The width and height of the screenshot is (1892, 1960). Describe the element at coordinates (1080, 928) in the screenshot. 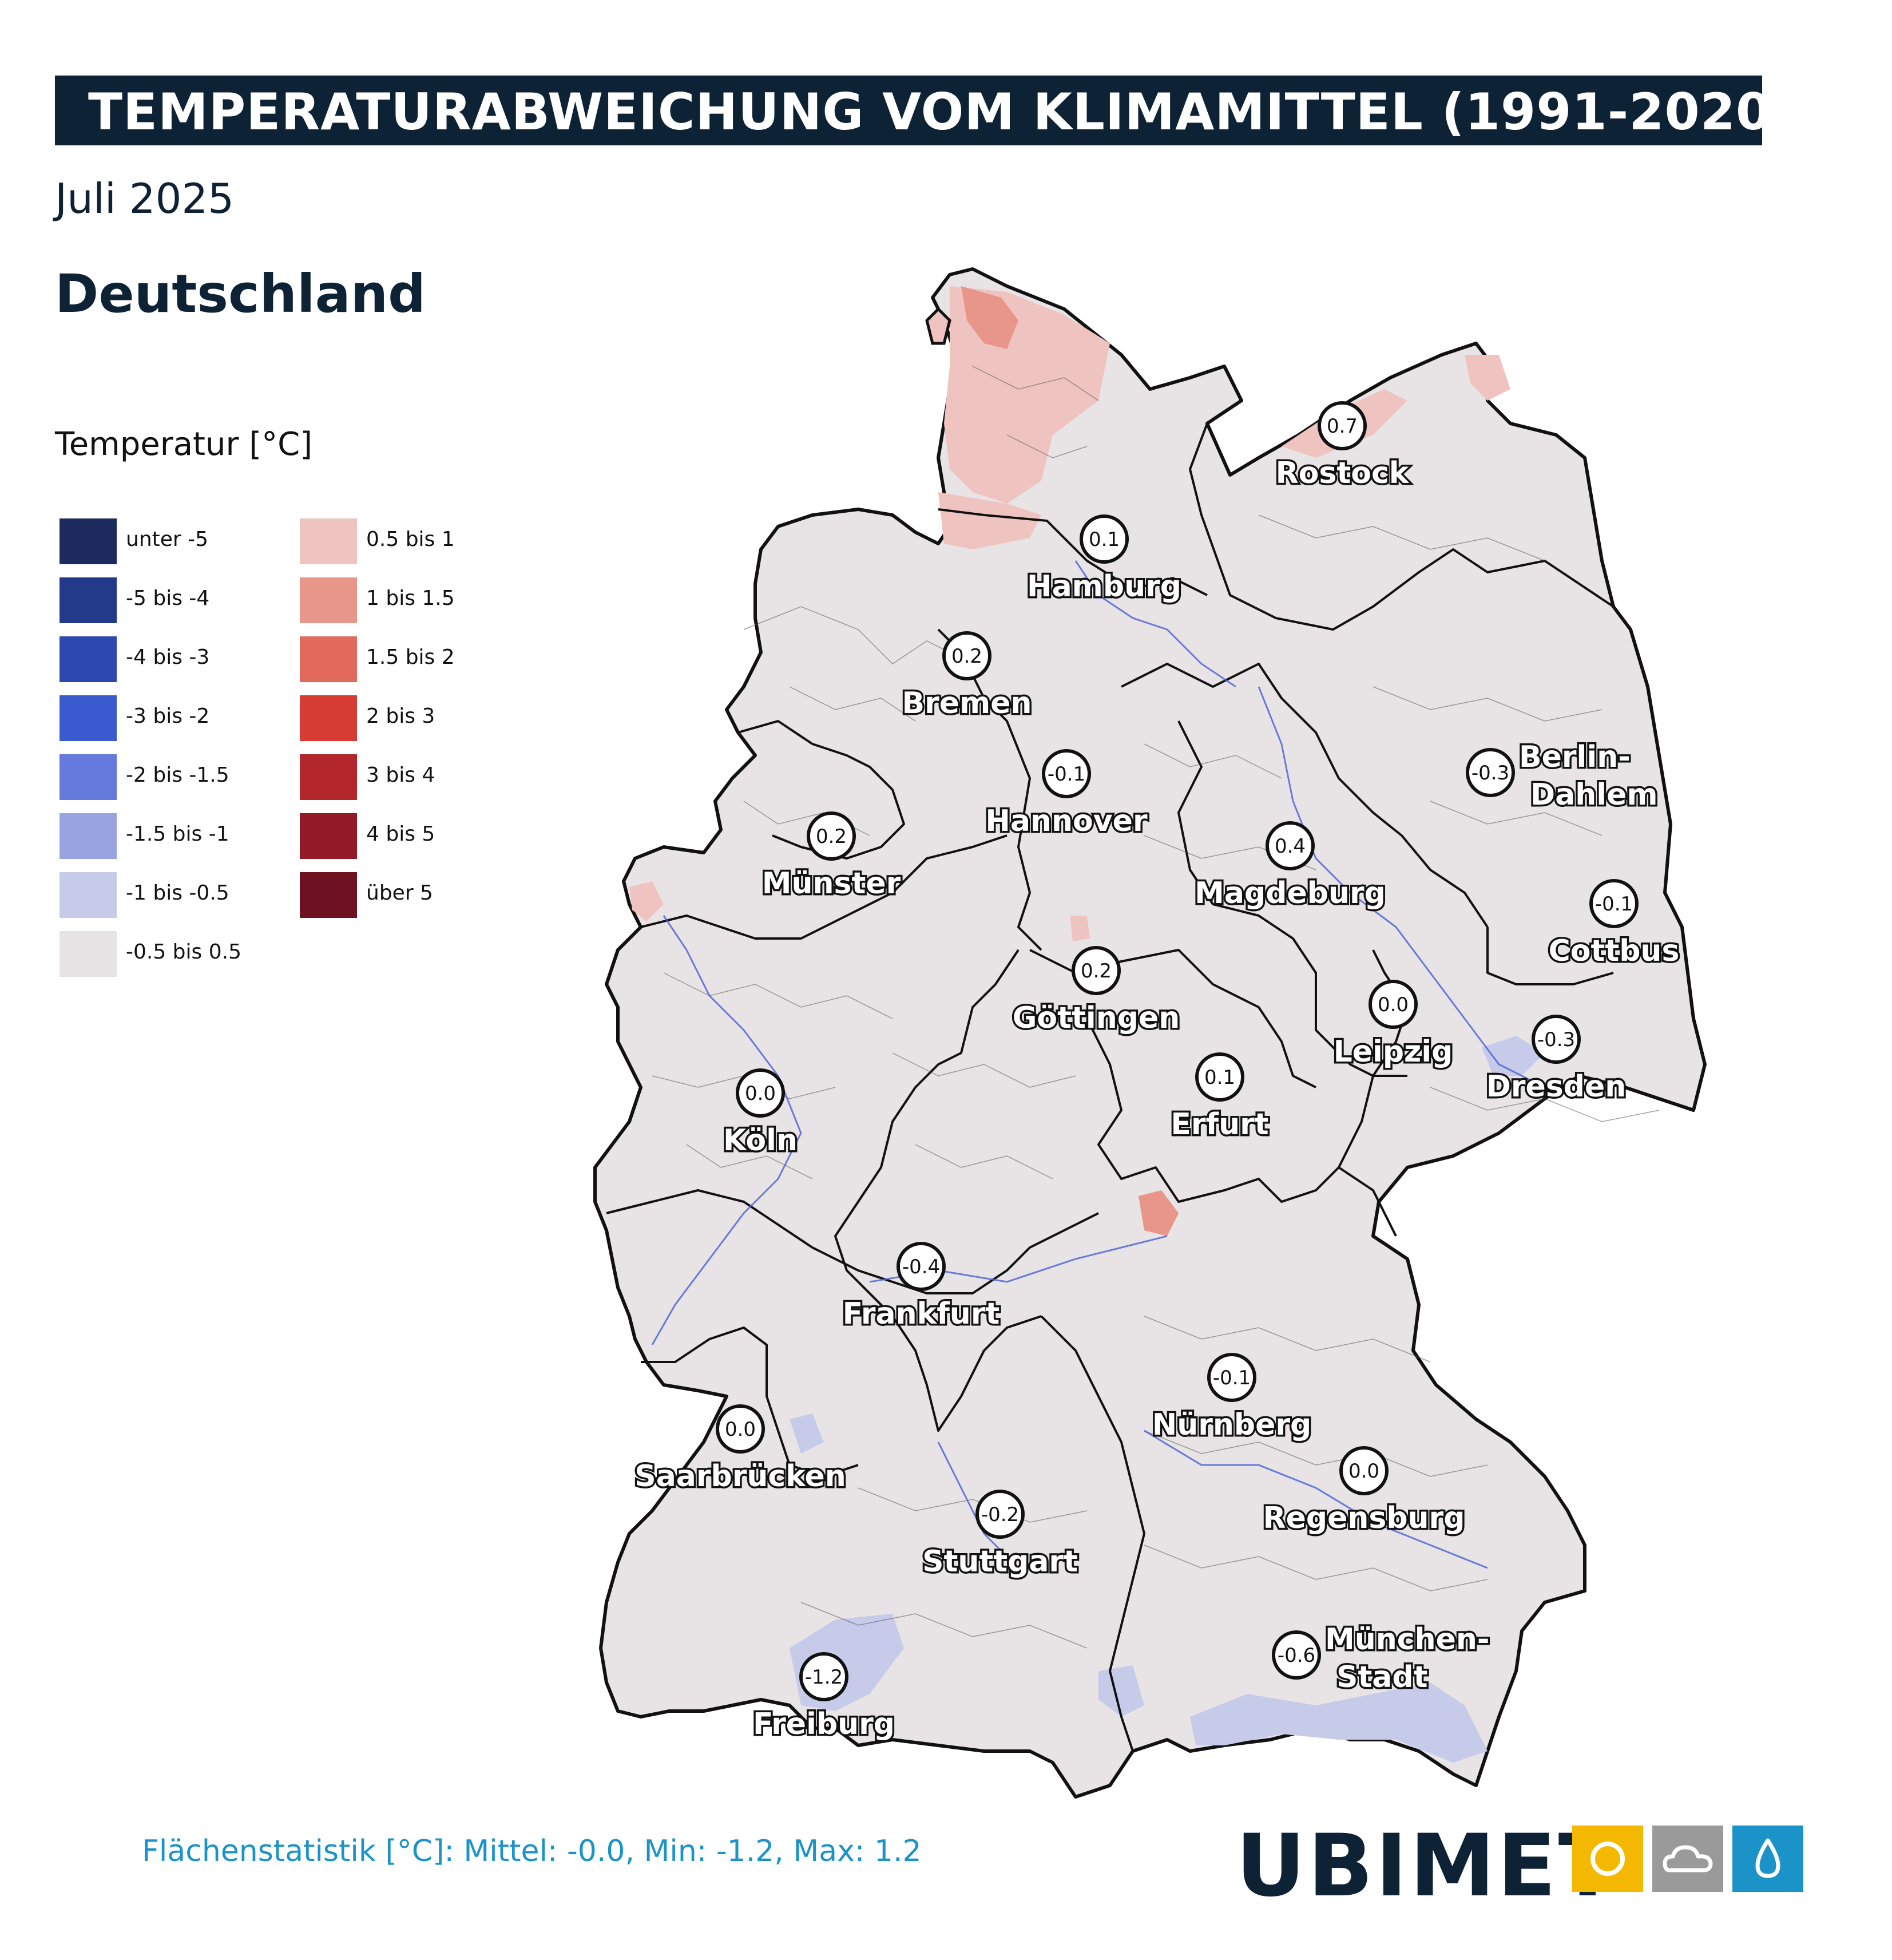

I see `warm-area-harz` at that location.